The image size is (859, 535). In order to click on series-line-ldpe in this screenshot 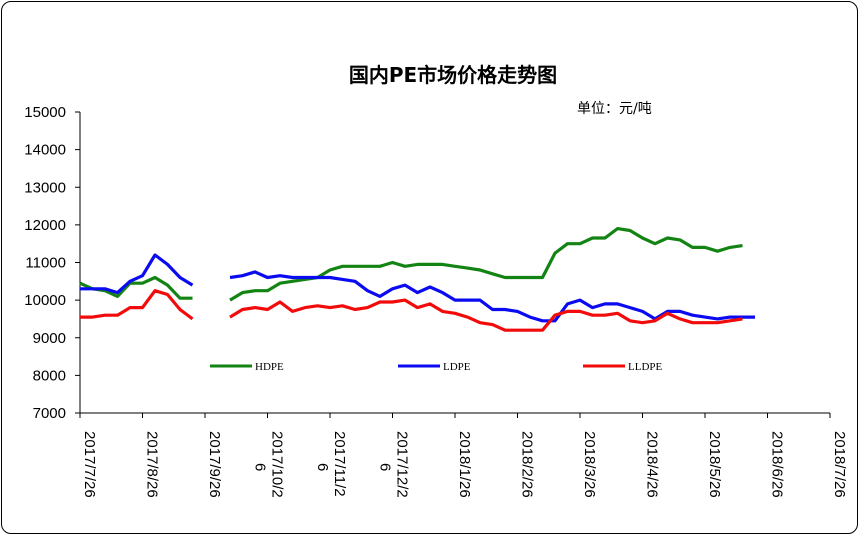, I will do `click(417, 288)`.